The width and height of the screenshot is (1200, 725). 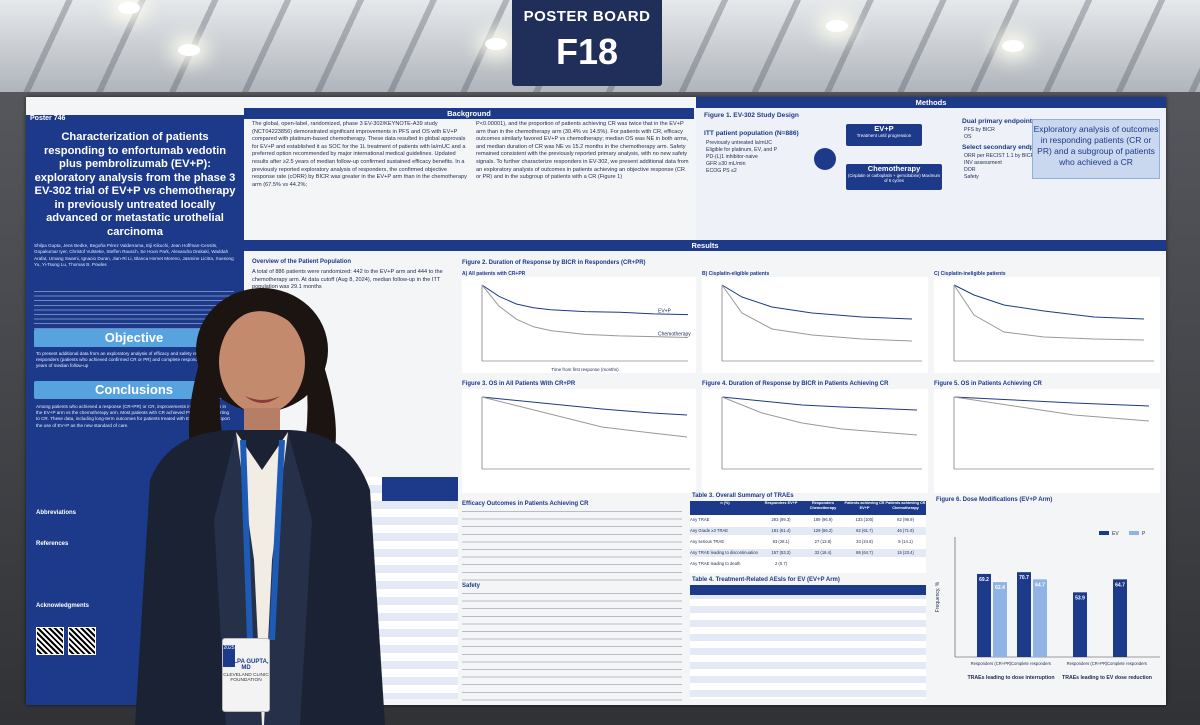 What do you see at coordinates (705, 245) in the screenshot?
I see `results-header: Results` at bounding box center [705, 245].